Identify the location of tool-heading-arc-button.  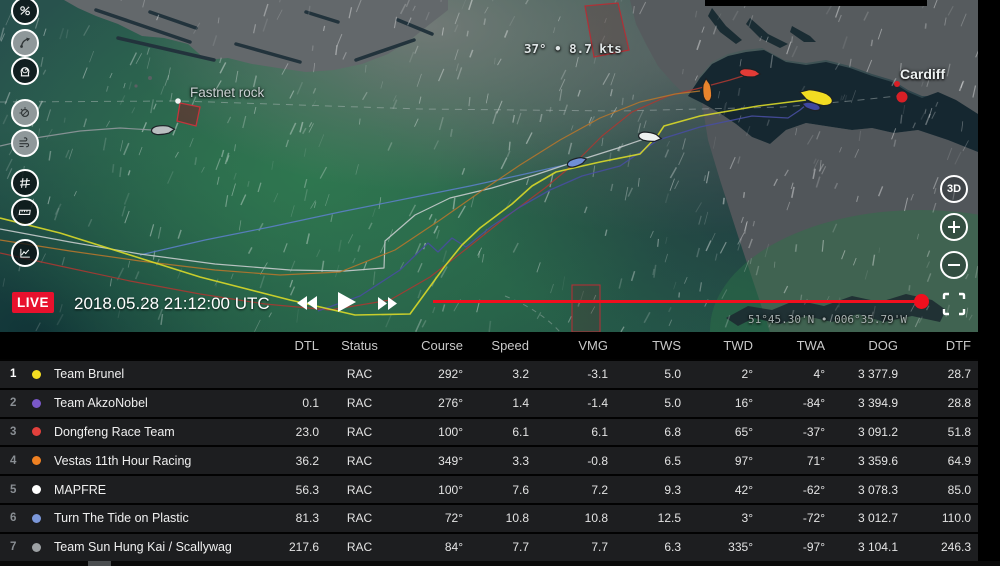
(25, 43).